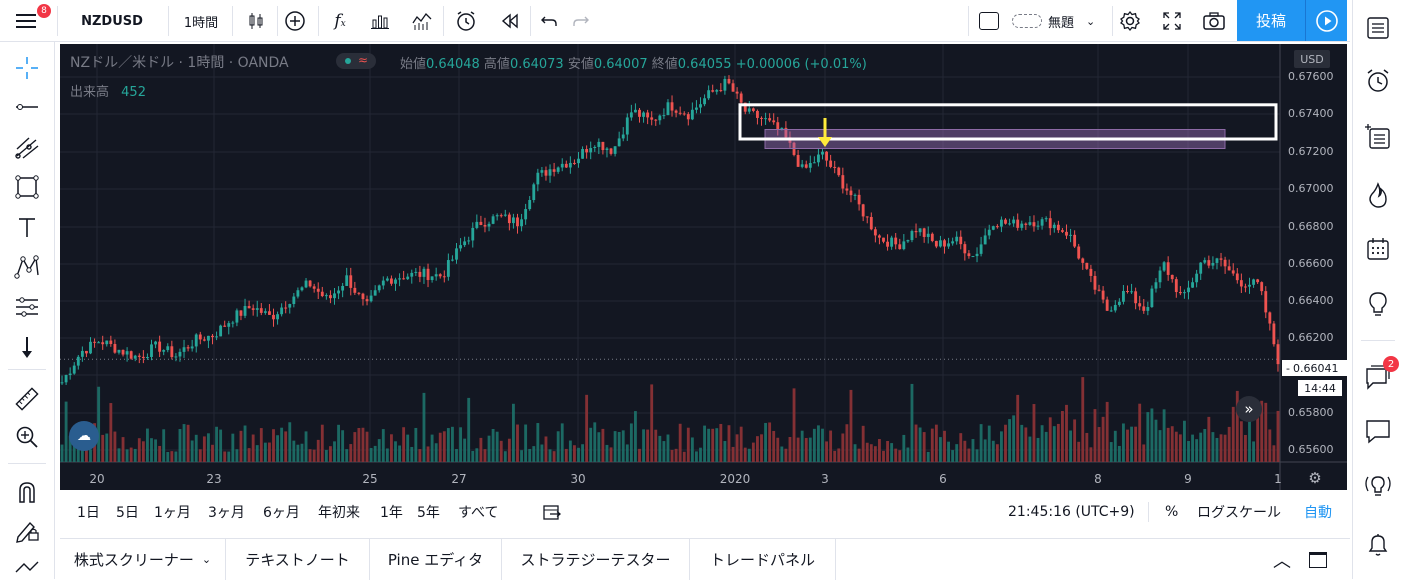  Describe the element at coordinates (27, 437) in the screenshot. I see `zoom-tool` at that location.